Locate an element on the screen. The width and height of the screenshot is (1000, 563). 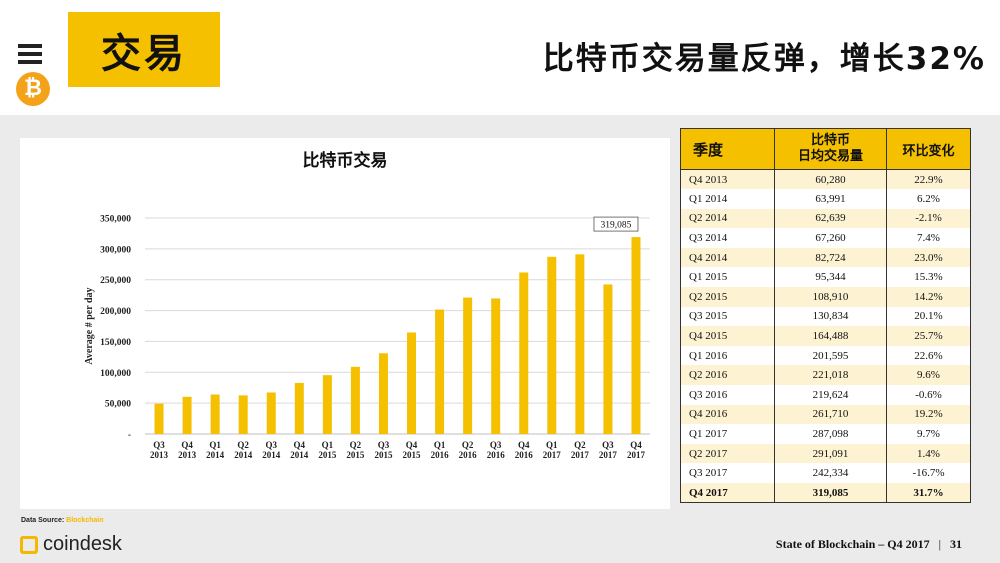
cell-change: 7.4% is located at coordinates (928, 238).